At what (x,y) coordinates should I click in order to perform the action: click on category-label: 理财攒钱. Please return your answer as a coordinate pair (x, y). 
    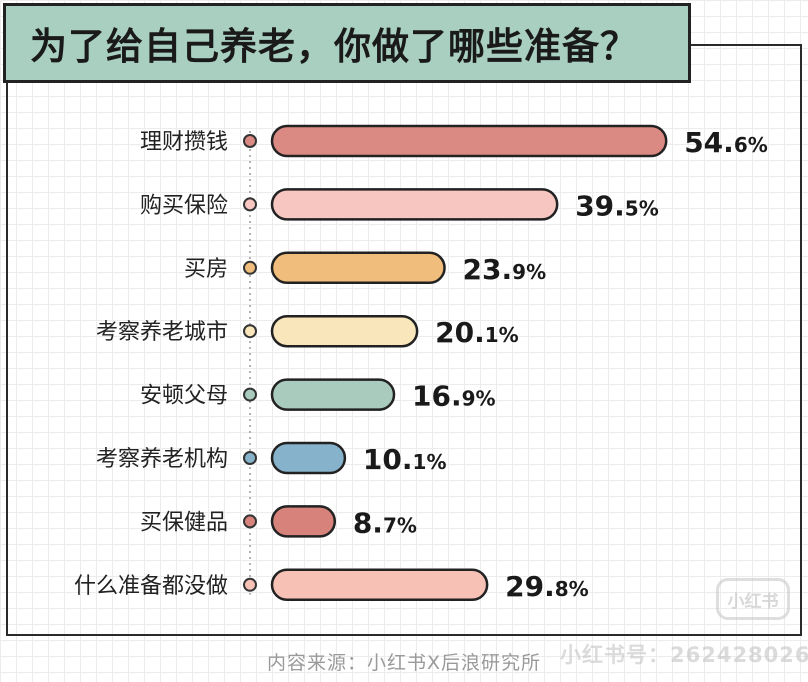
    Looking at the image, I should click on (184, 142).